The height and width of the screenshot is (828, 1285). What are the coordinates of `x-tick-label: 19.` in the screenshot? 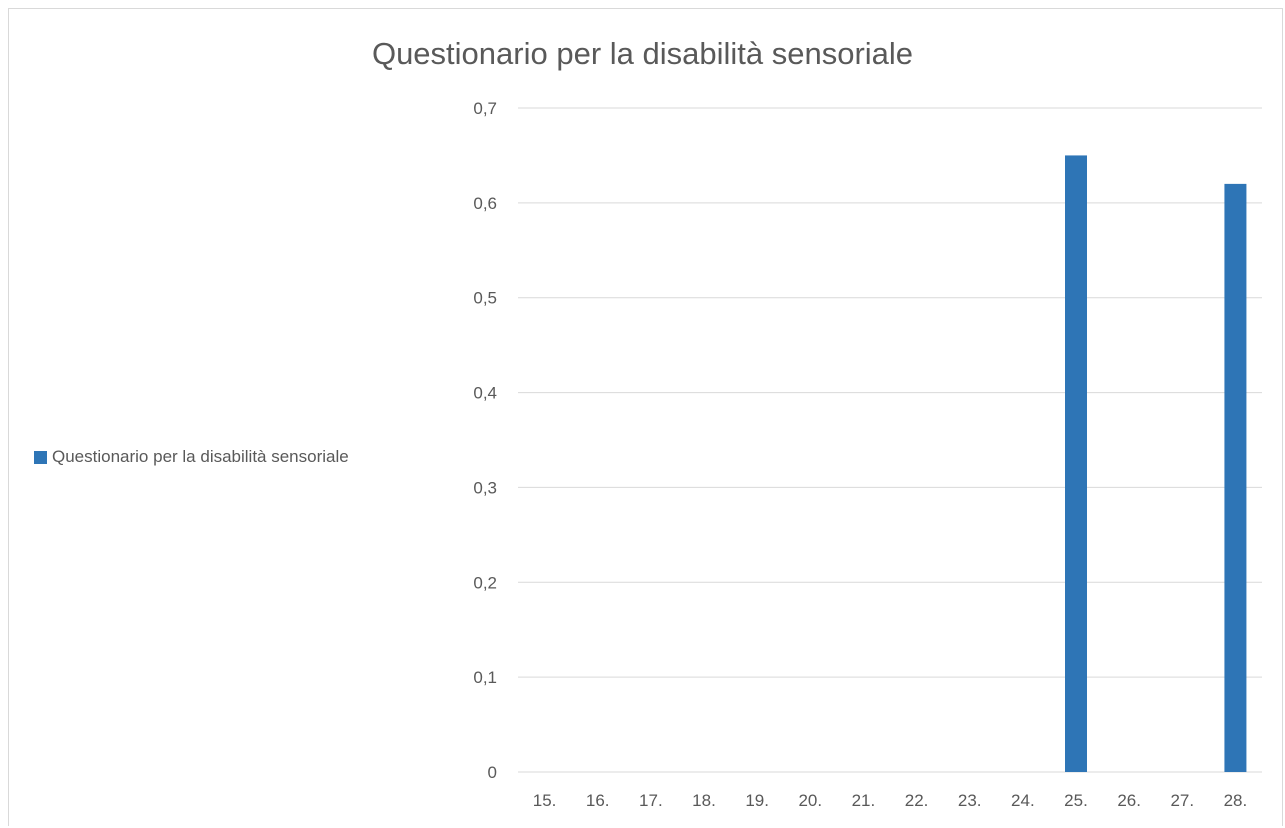 It's located at (757, 800).